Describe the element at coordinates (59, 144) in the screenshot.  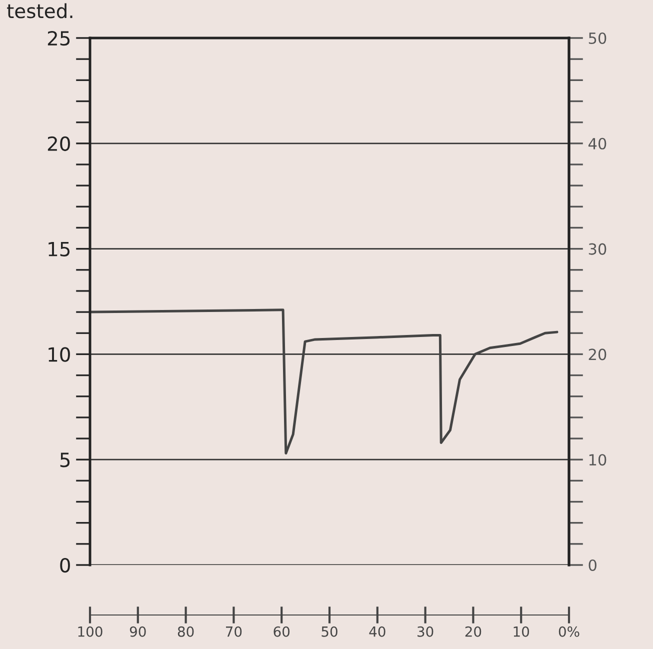
I see `y-tick-label: 20` at that location.